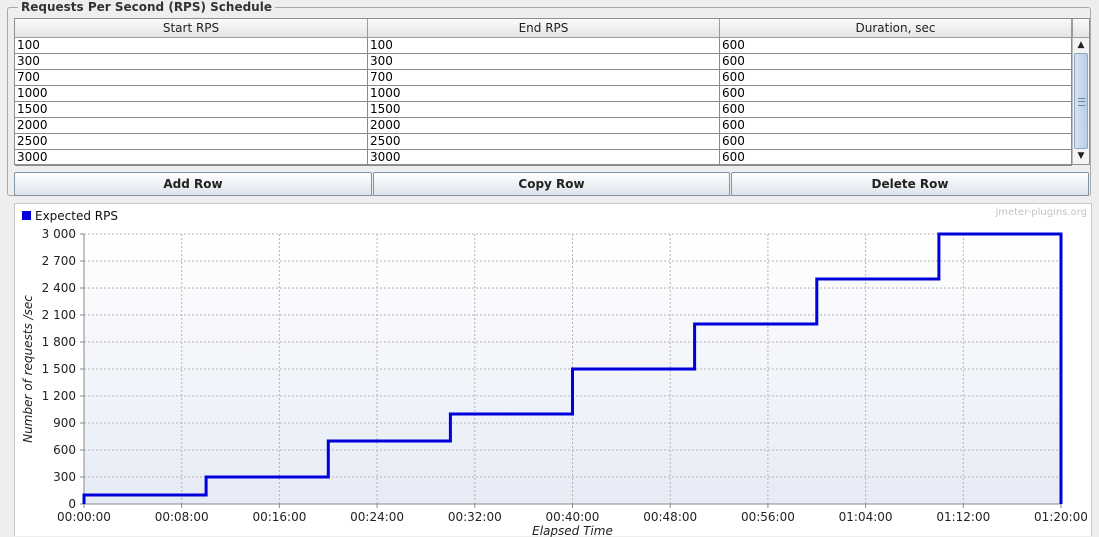 This screenshot has width=1099, height=537. I want to click on table-row: 700 700 600, so click(543, 78).